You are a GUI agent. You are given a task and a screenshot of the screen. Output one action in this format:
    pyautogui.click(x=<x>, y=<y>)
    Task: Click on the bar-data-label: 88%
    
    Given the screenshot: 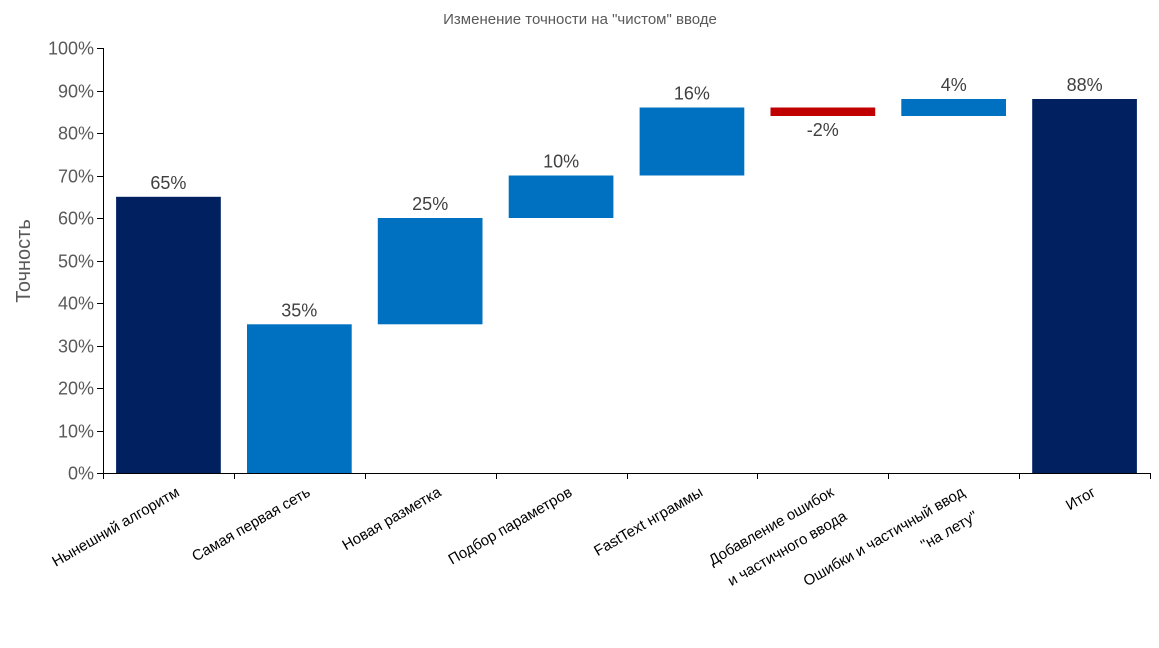 What is the action you would take?
    pyautogui.click(x=1085, y=85)
    